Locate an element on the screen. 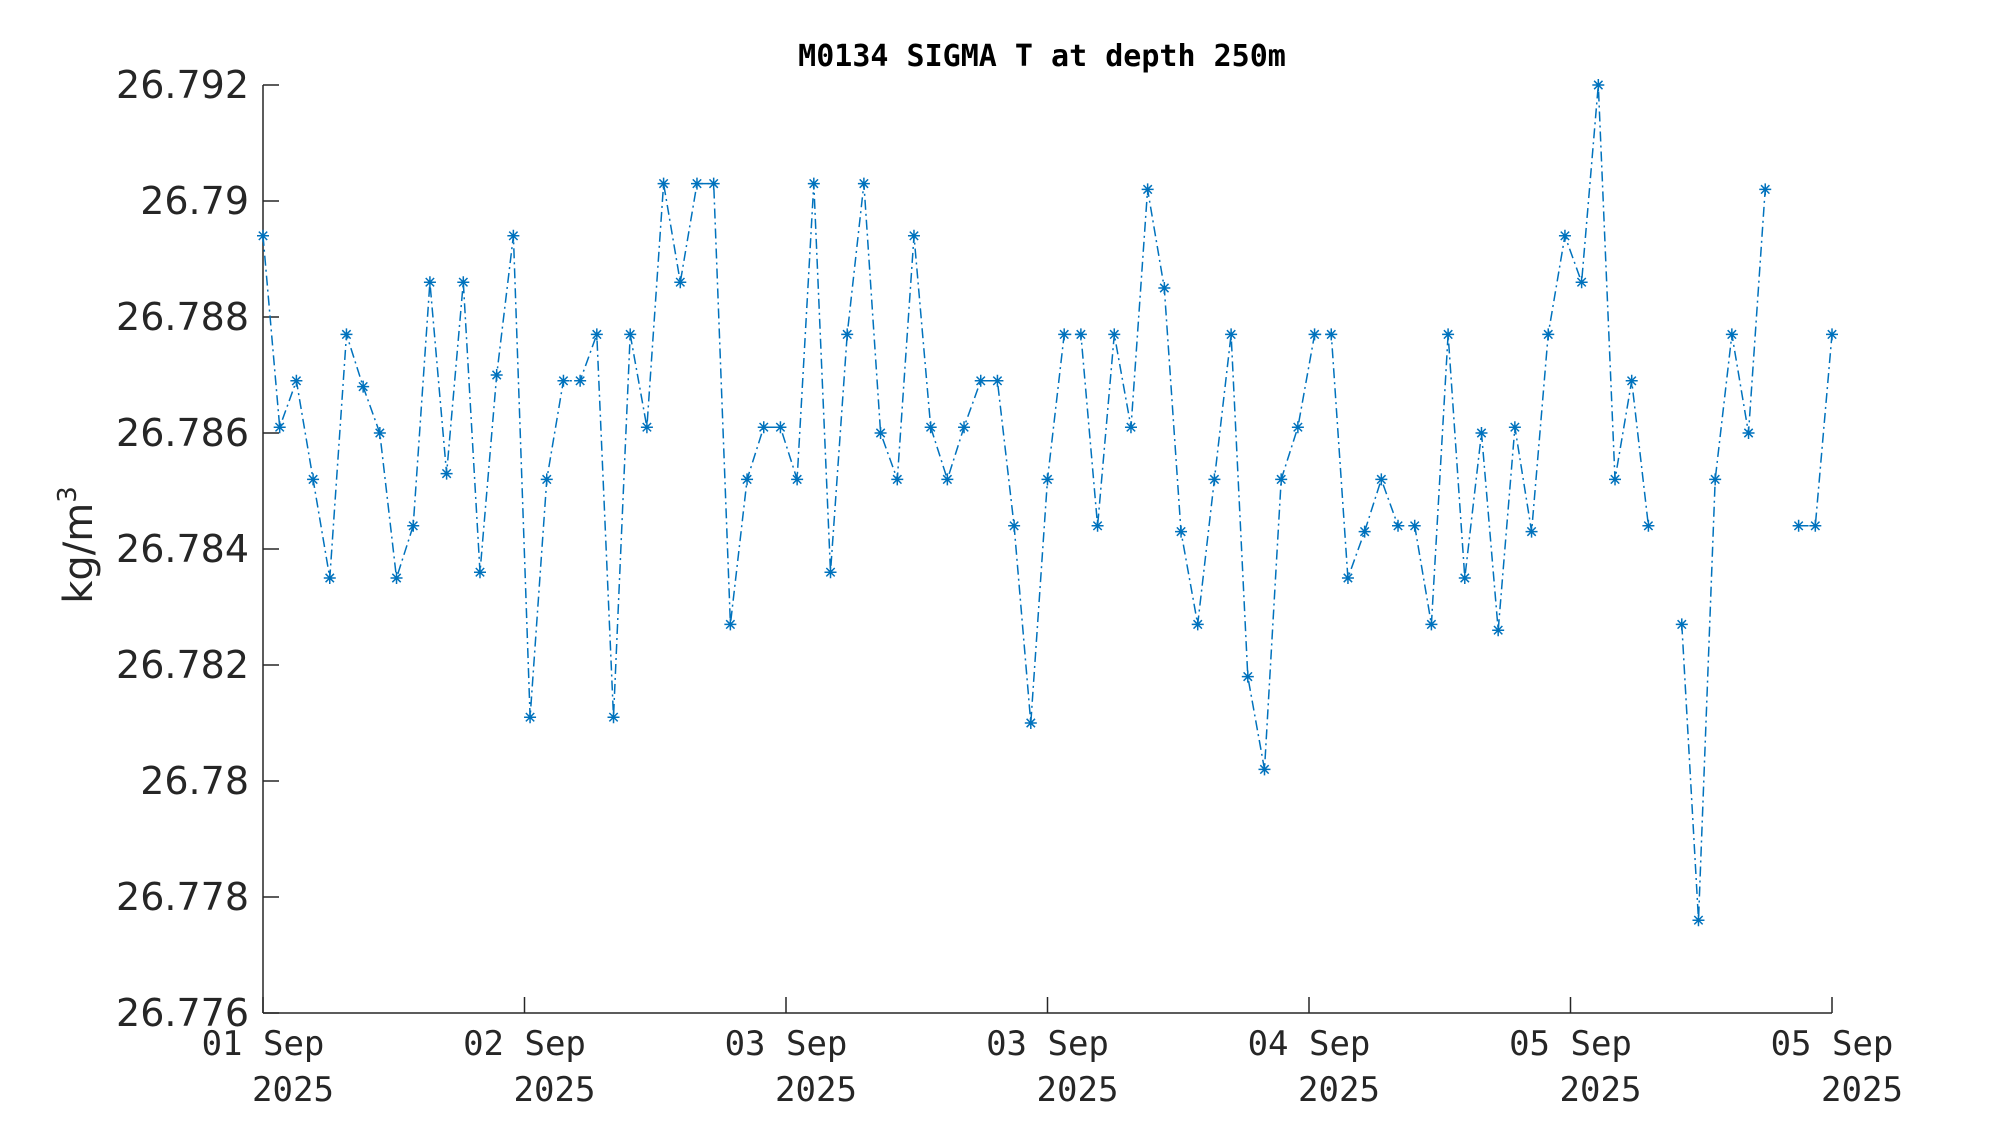 The height and width of the screenshot is (1125, 2000). y-tick-label: 26.792 is located at coordinates (182, 85).